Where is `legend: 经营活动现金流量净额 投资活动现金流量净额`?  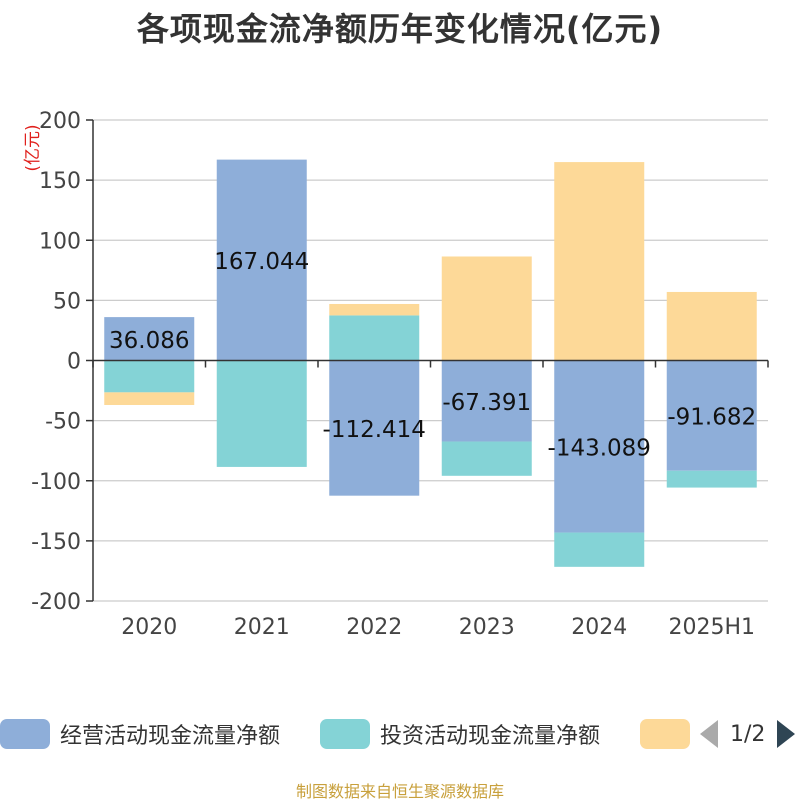 legend: 经营活动现金流量净额 投资活动现金流量净额 is located at coordinates (400, 734).